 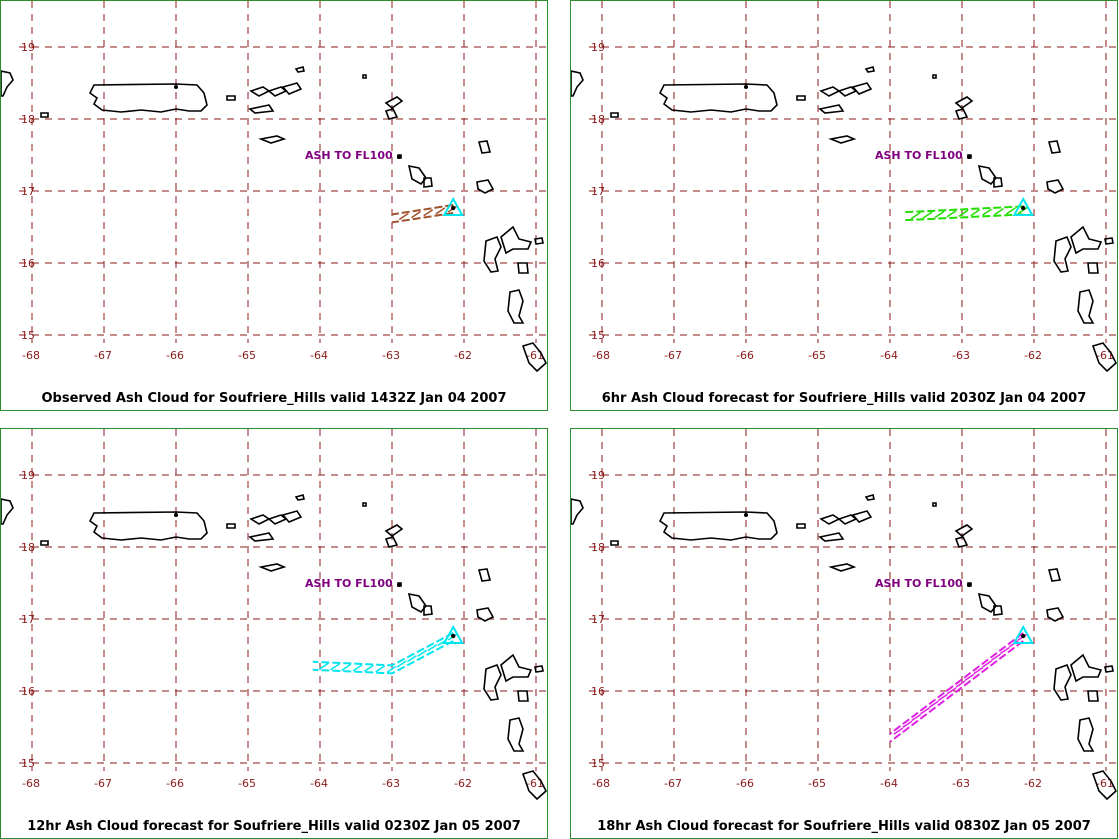 I want to click on coastline-stcroix, so click(x=842, y=567).